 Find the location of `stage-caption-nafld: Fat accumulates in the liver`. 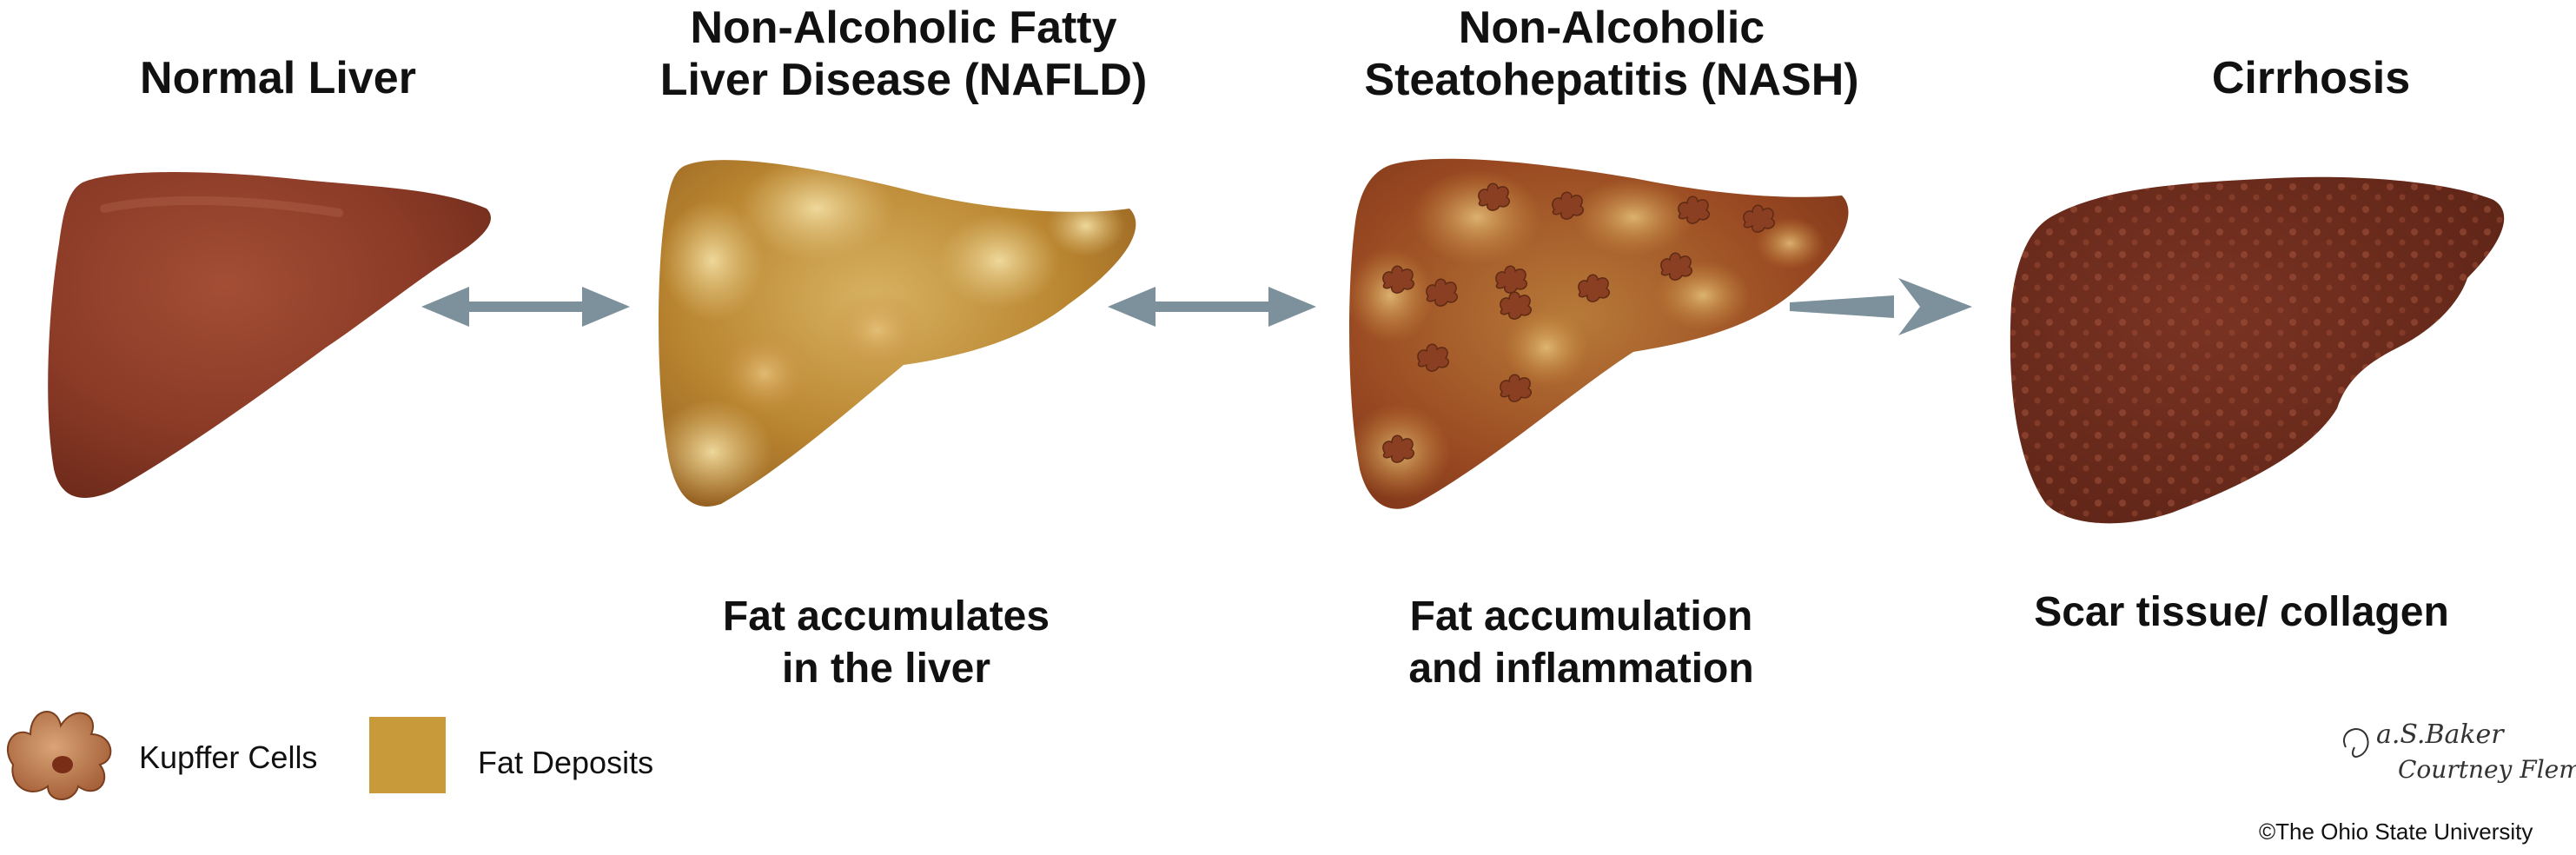

stage-caption-nafld: Fat accumulates in the liver is located at coordinates (886, 642).